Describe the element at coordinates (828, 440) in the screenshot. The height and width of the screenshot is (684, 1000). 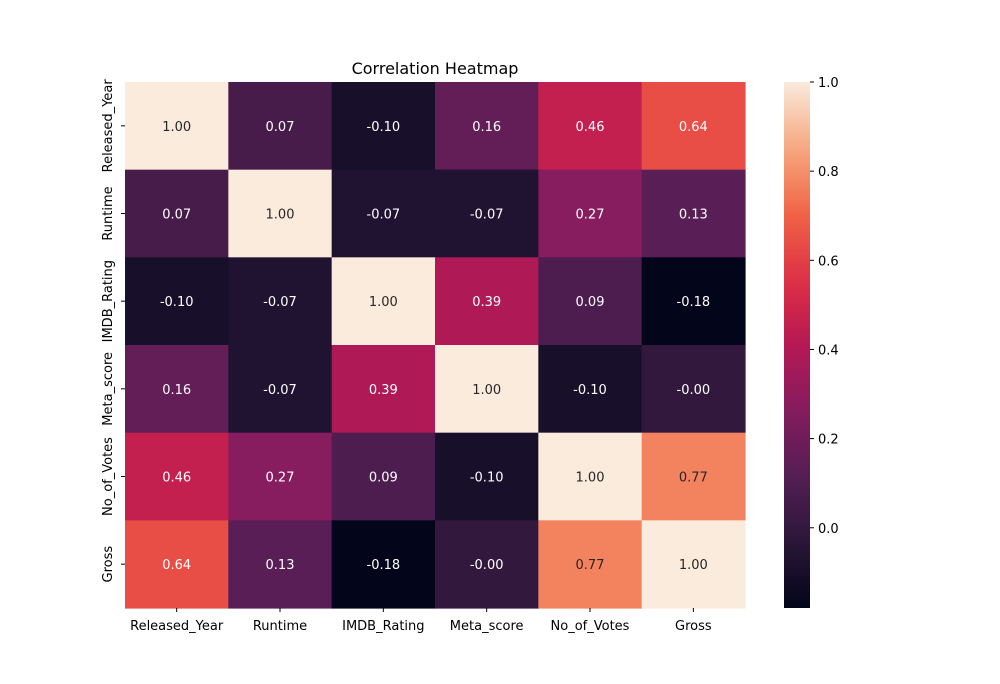
I see `colorbar-tick-label: 0.2` at that location.